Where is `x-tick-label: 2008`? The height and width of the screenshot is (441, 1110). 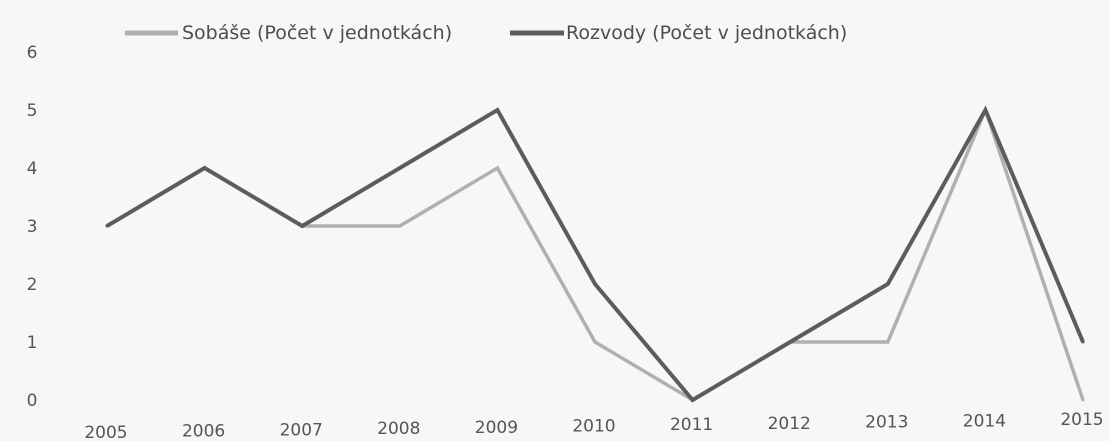
x-tick-label: 2008 is located at coordinates (398, 429).